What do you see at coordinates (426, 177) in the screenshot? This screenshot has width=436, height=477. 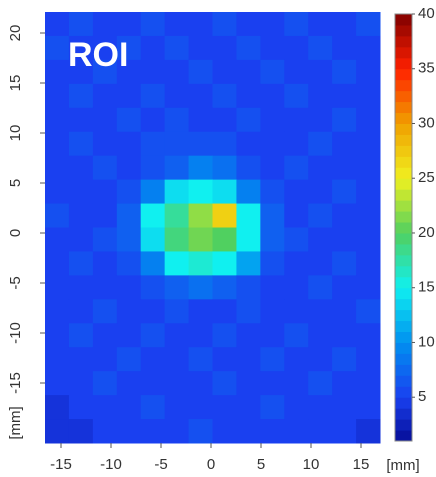 I see `colorbar-tick-label: 25` at bounding box center [426, 177].